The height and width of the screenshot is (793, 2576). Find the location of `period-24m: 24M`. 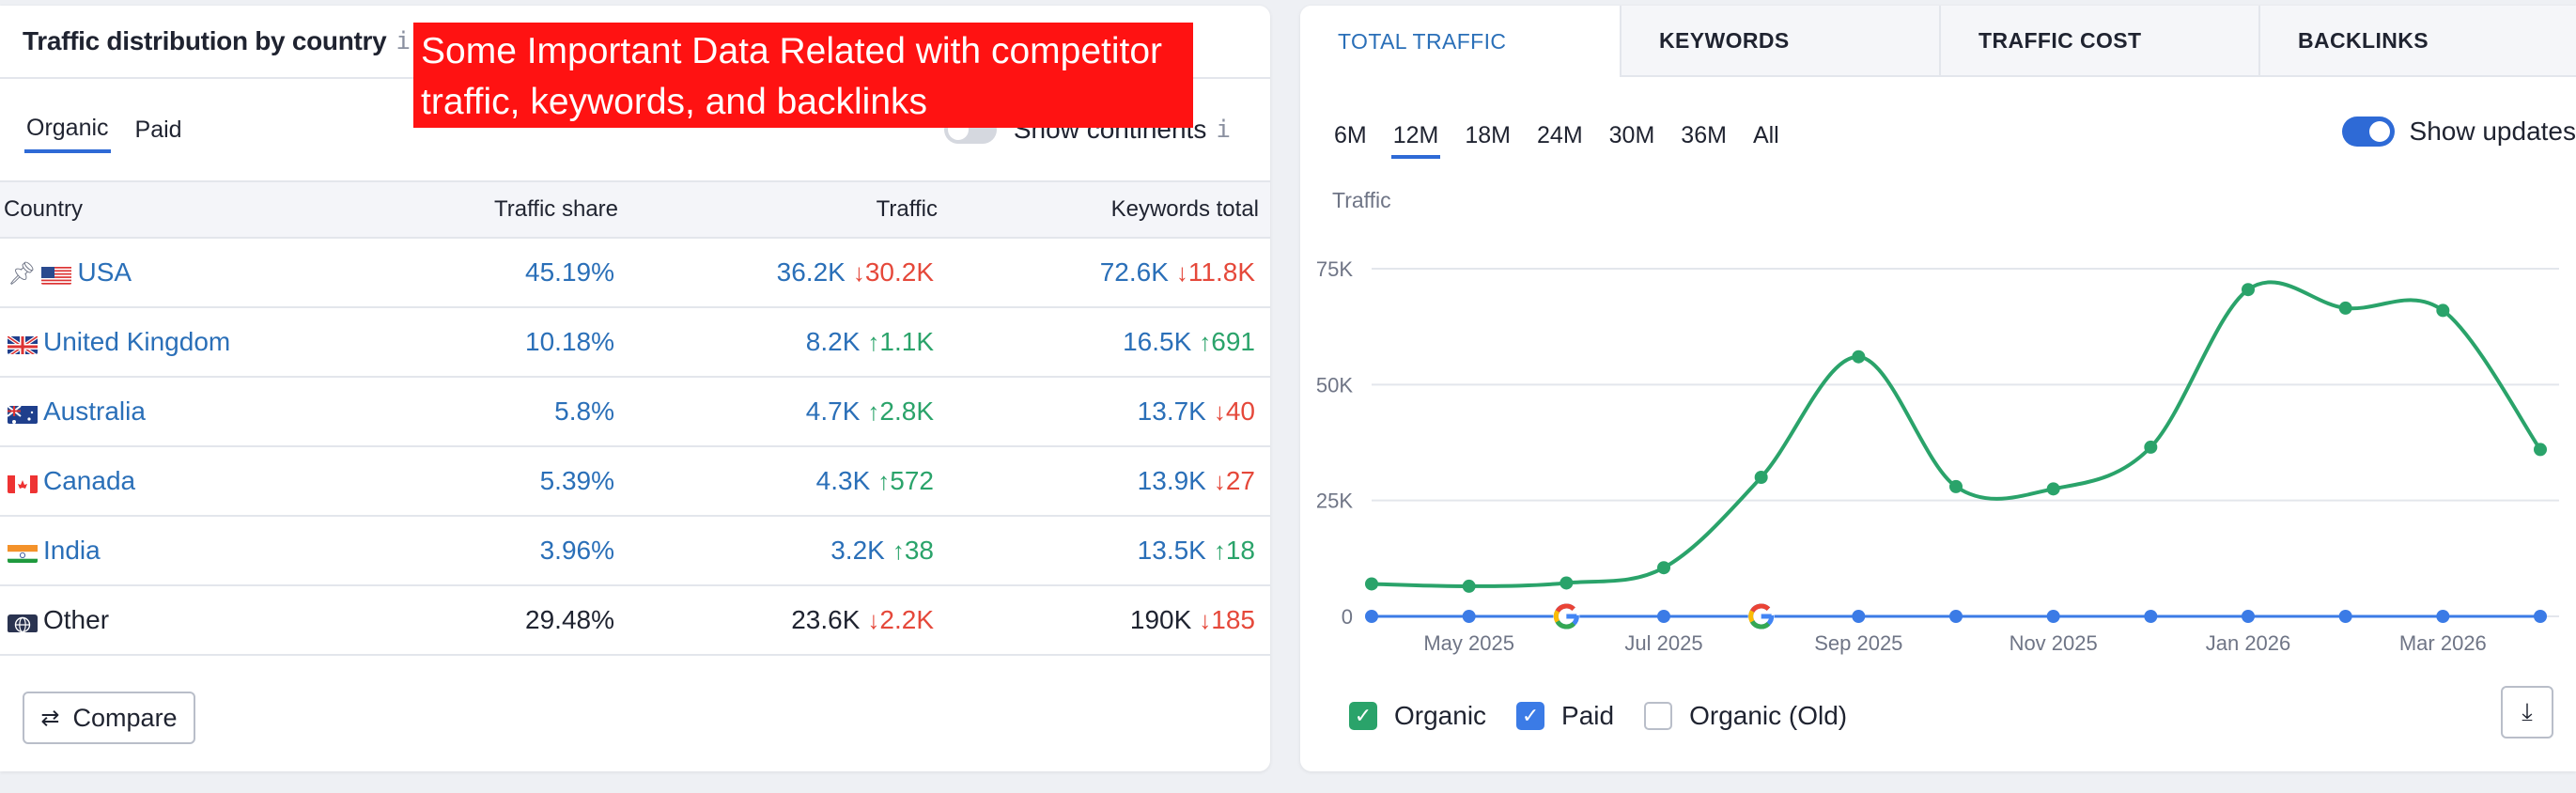

period-24m: 24M is located at coordinates (1560, 135).